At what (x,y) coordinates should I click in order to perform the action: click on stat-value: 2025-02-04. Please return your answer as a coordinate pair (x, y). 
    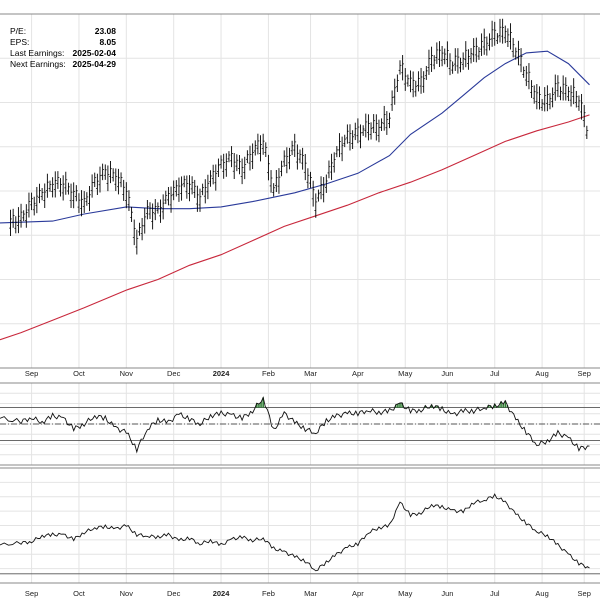
    Looking at the image, I should click on (95, 53).